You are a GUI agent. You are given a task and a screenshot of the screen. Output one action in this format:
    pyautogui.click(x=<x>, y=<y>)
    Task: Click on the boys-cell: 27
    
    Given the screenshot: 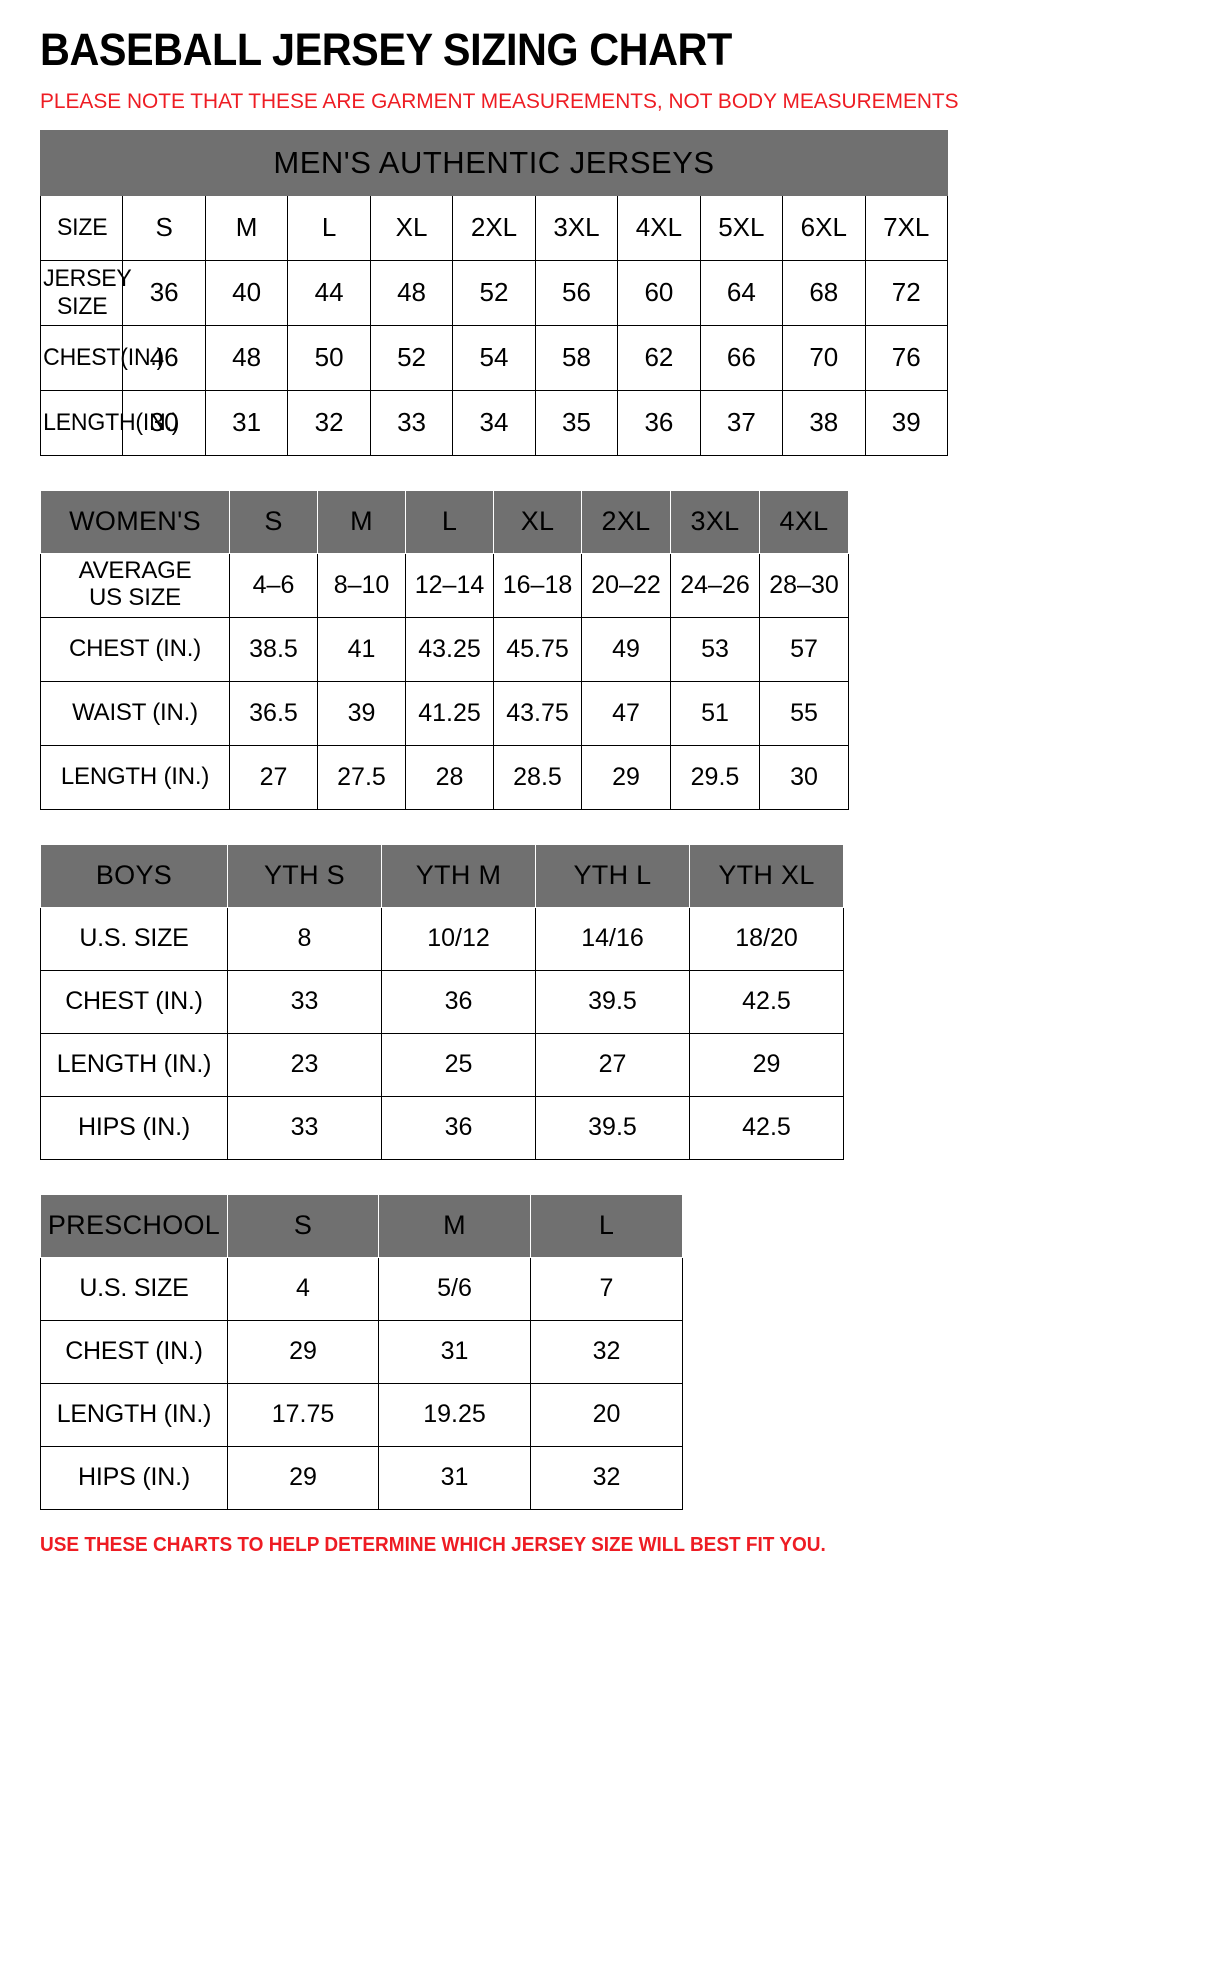 What is the action you would take?
    pyautogui.click(x=612, y=1064)
    